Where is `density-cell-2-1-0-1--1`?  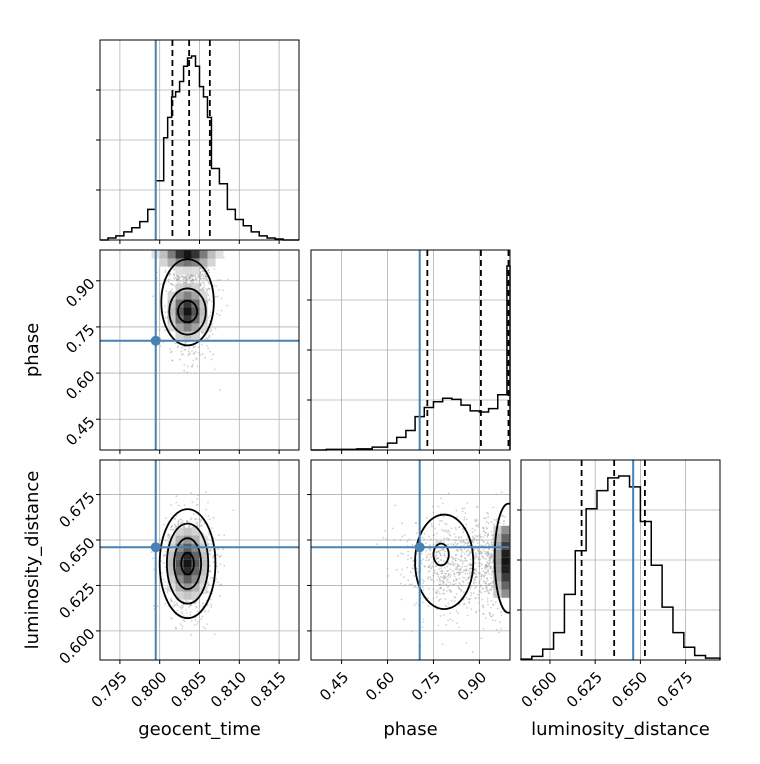 density-cell-2-1-0-1--1 is located at coordinates (509, 553).